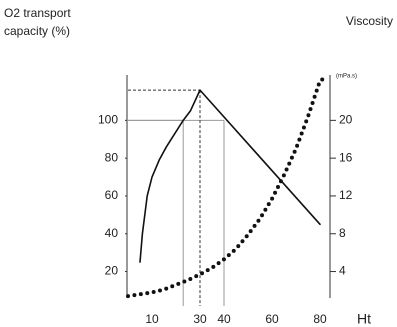  I want to click on y2-tick-label: 8, so click(342, 233).